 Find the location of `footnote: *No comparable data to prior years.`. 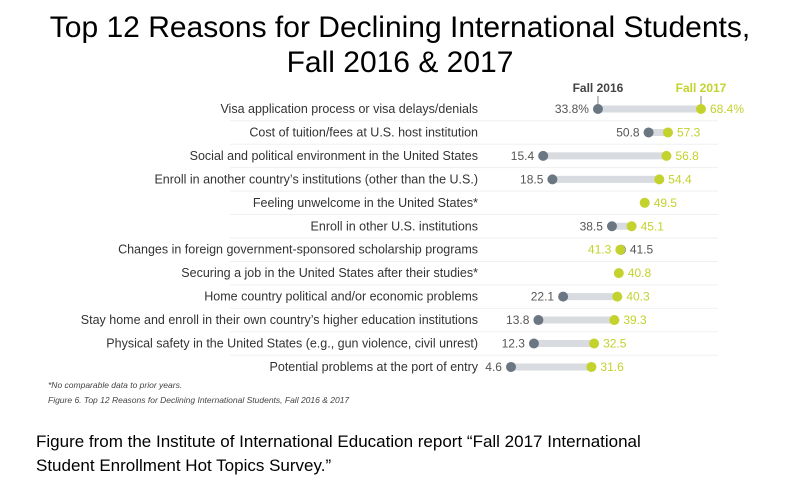

footnote: *No comparable data to prior years. is located at coordinates (115, 385).